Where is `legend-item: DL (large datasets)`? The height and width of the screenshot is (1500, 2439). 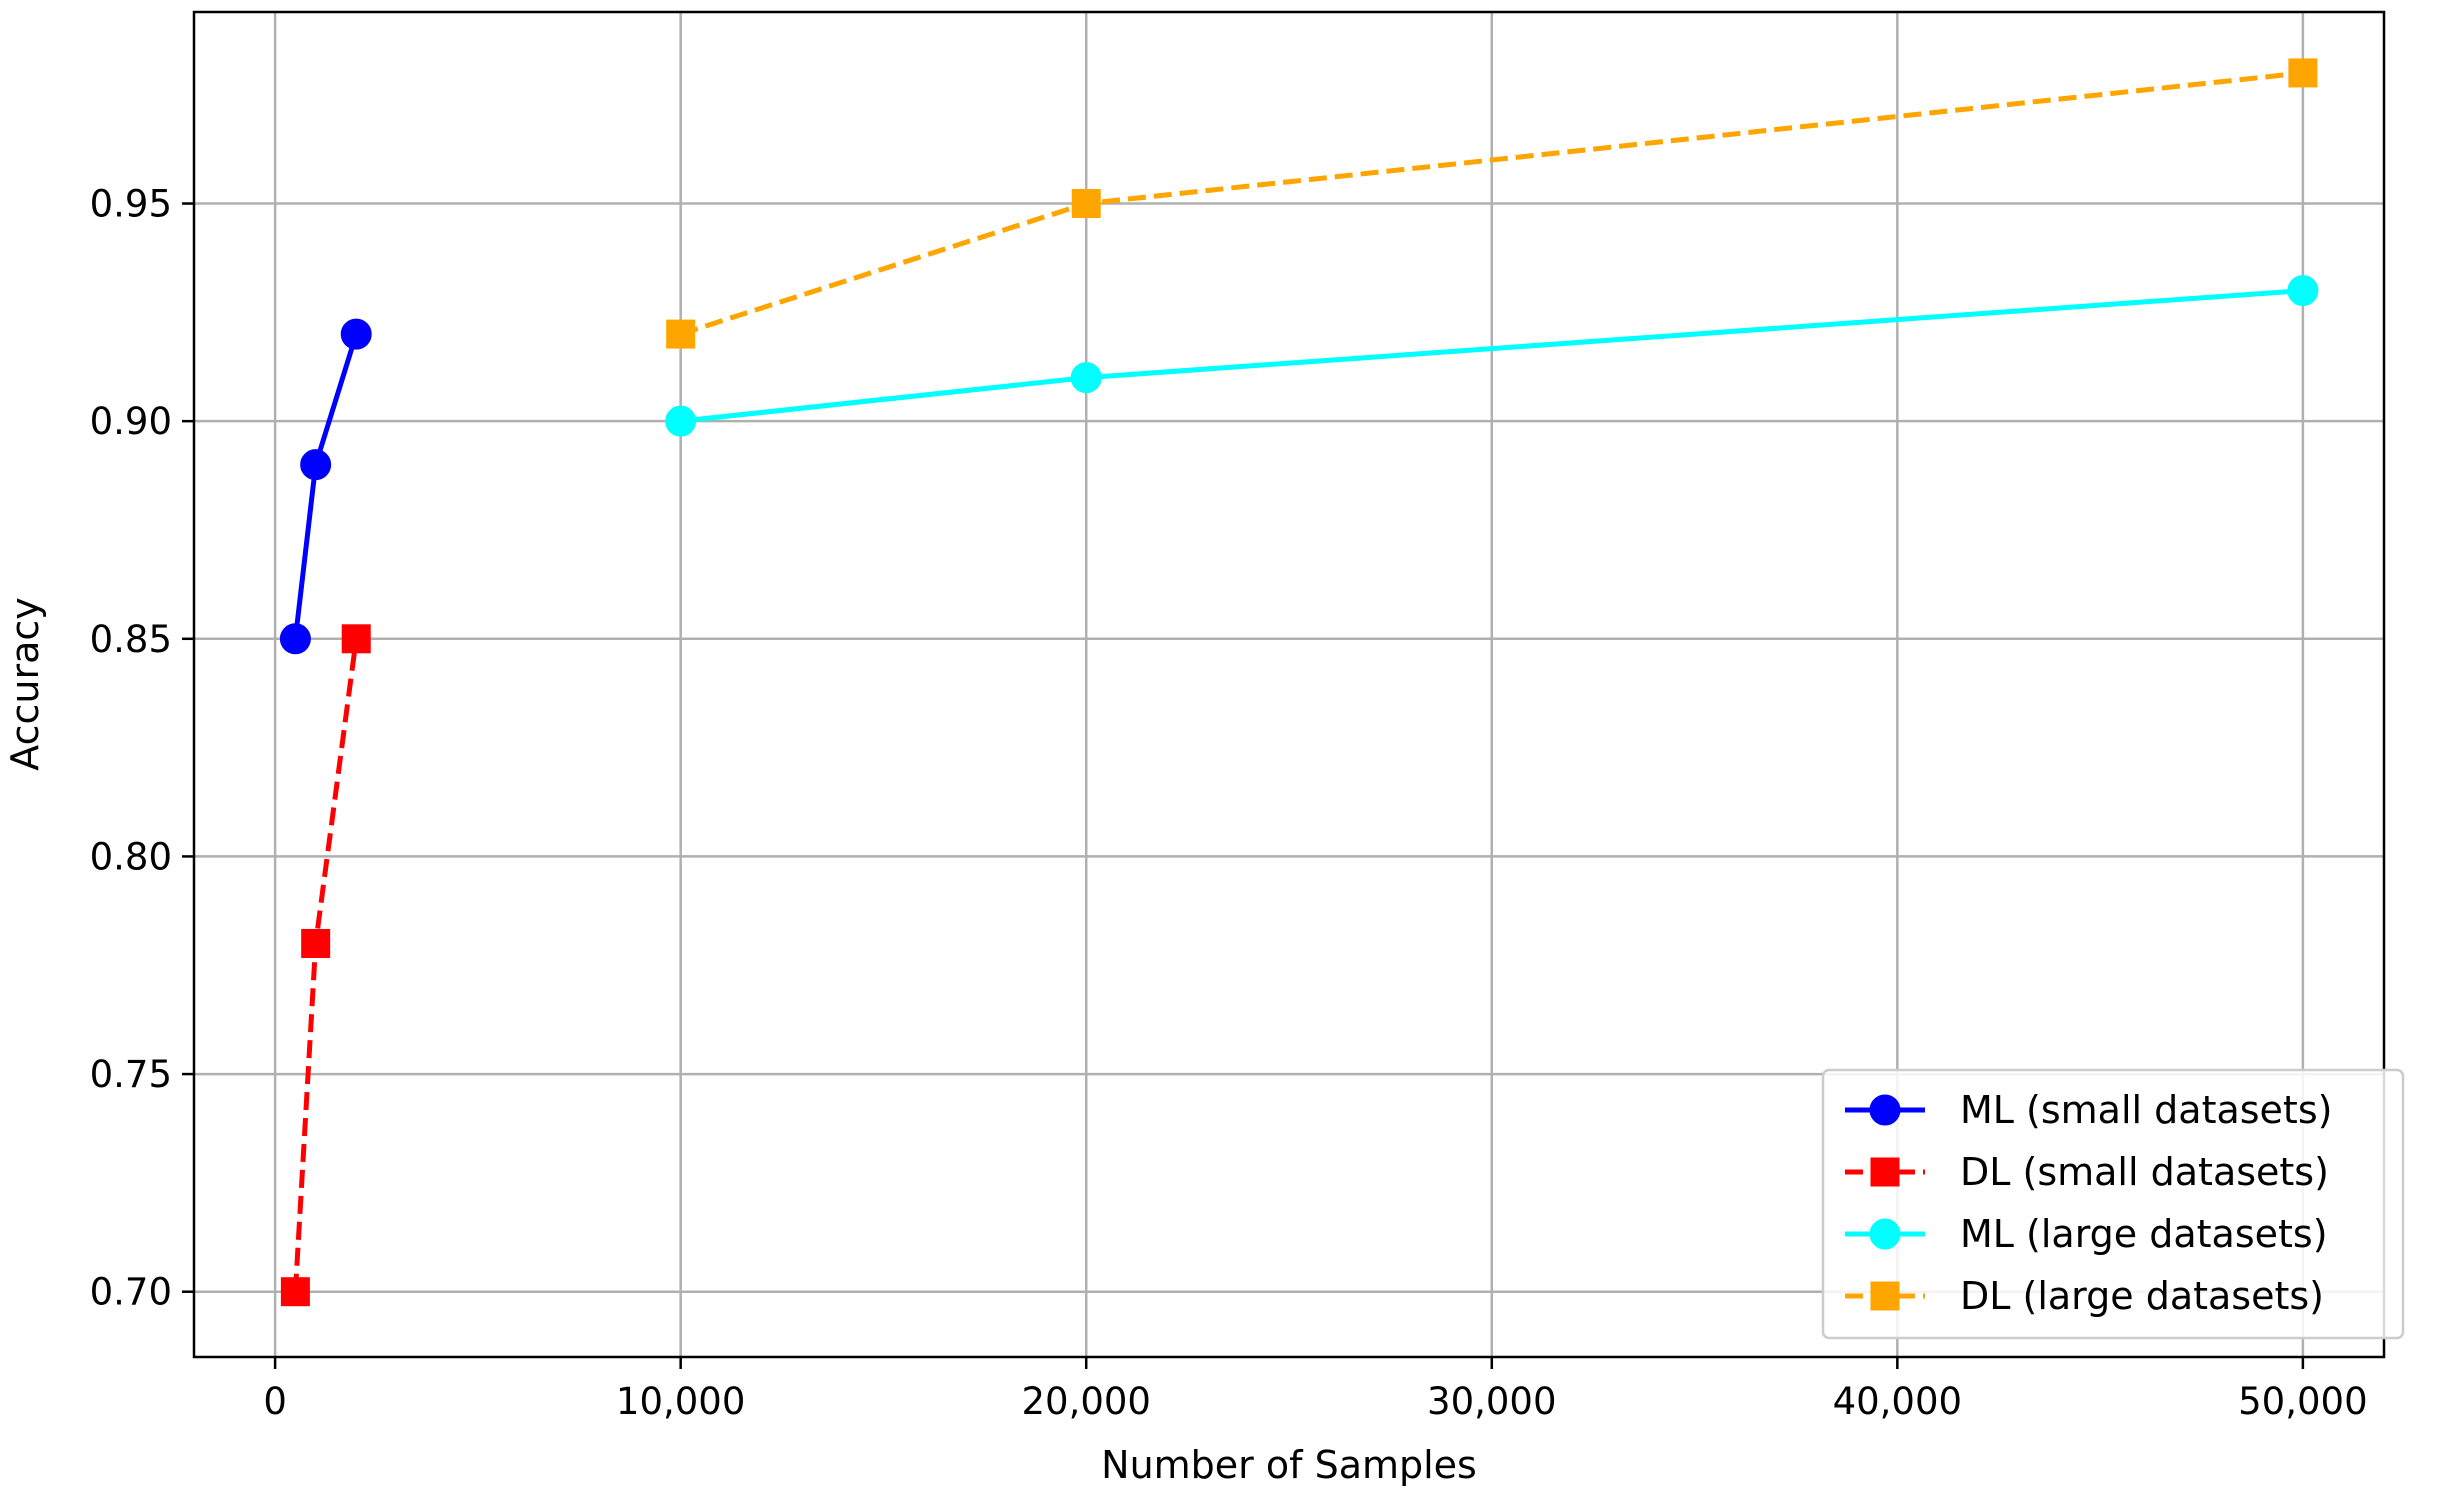
legend-item: DL (large datasets) is located at coordinates (2084, 1296).